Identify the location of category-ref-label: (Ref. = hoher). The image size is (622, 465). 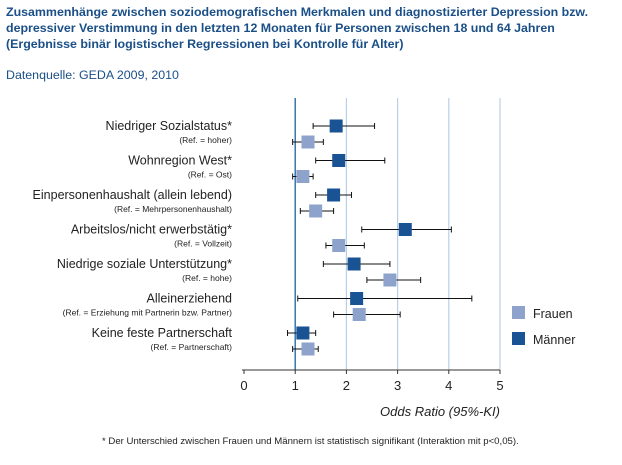
(205, 140).